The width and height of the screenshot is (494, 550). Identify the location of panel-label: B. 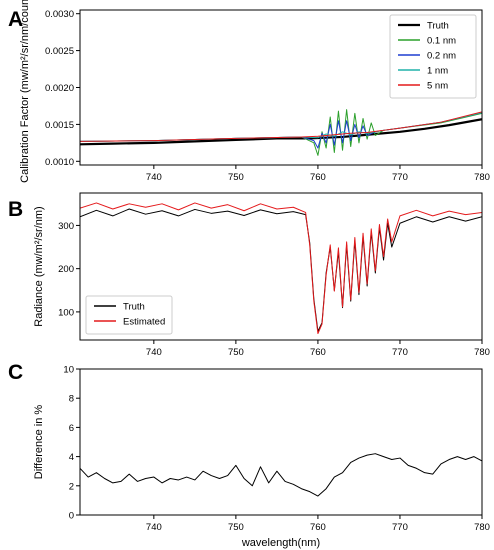
(15, 209).